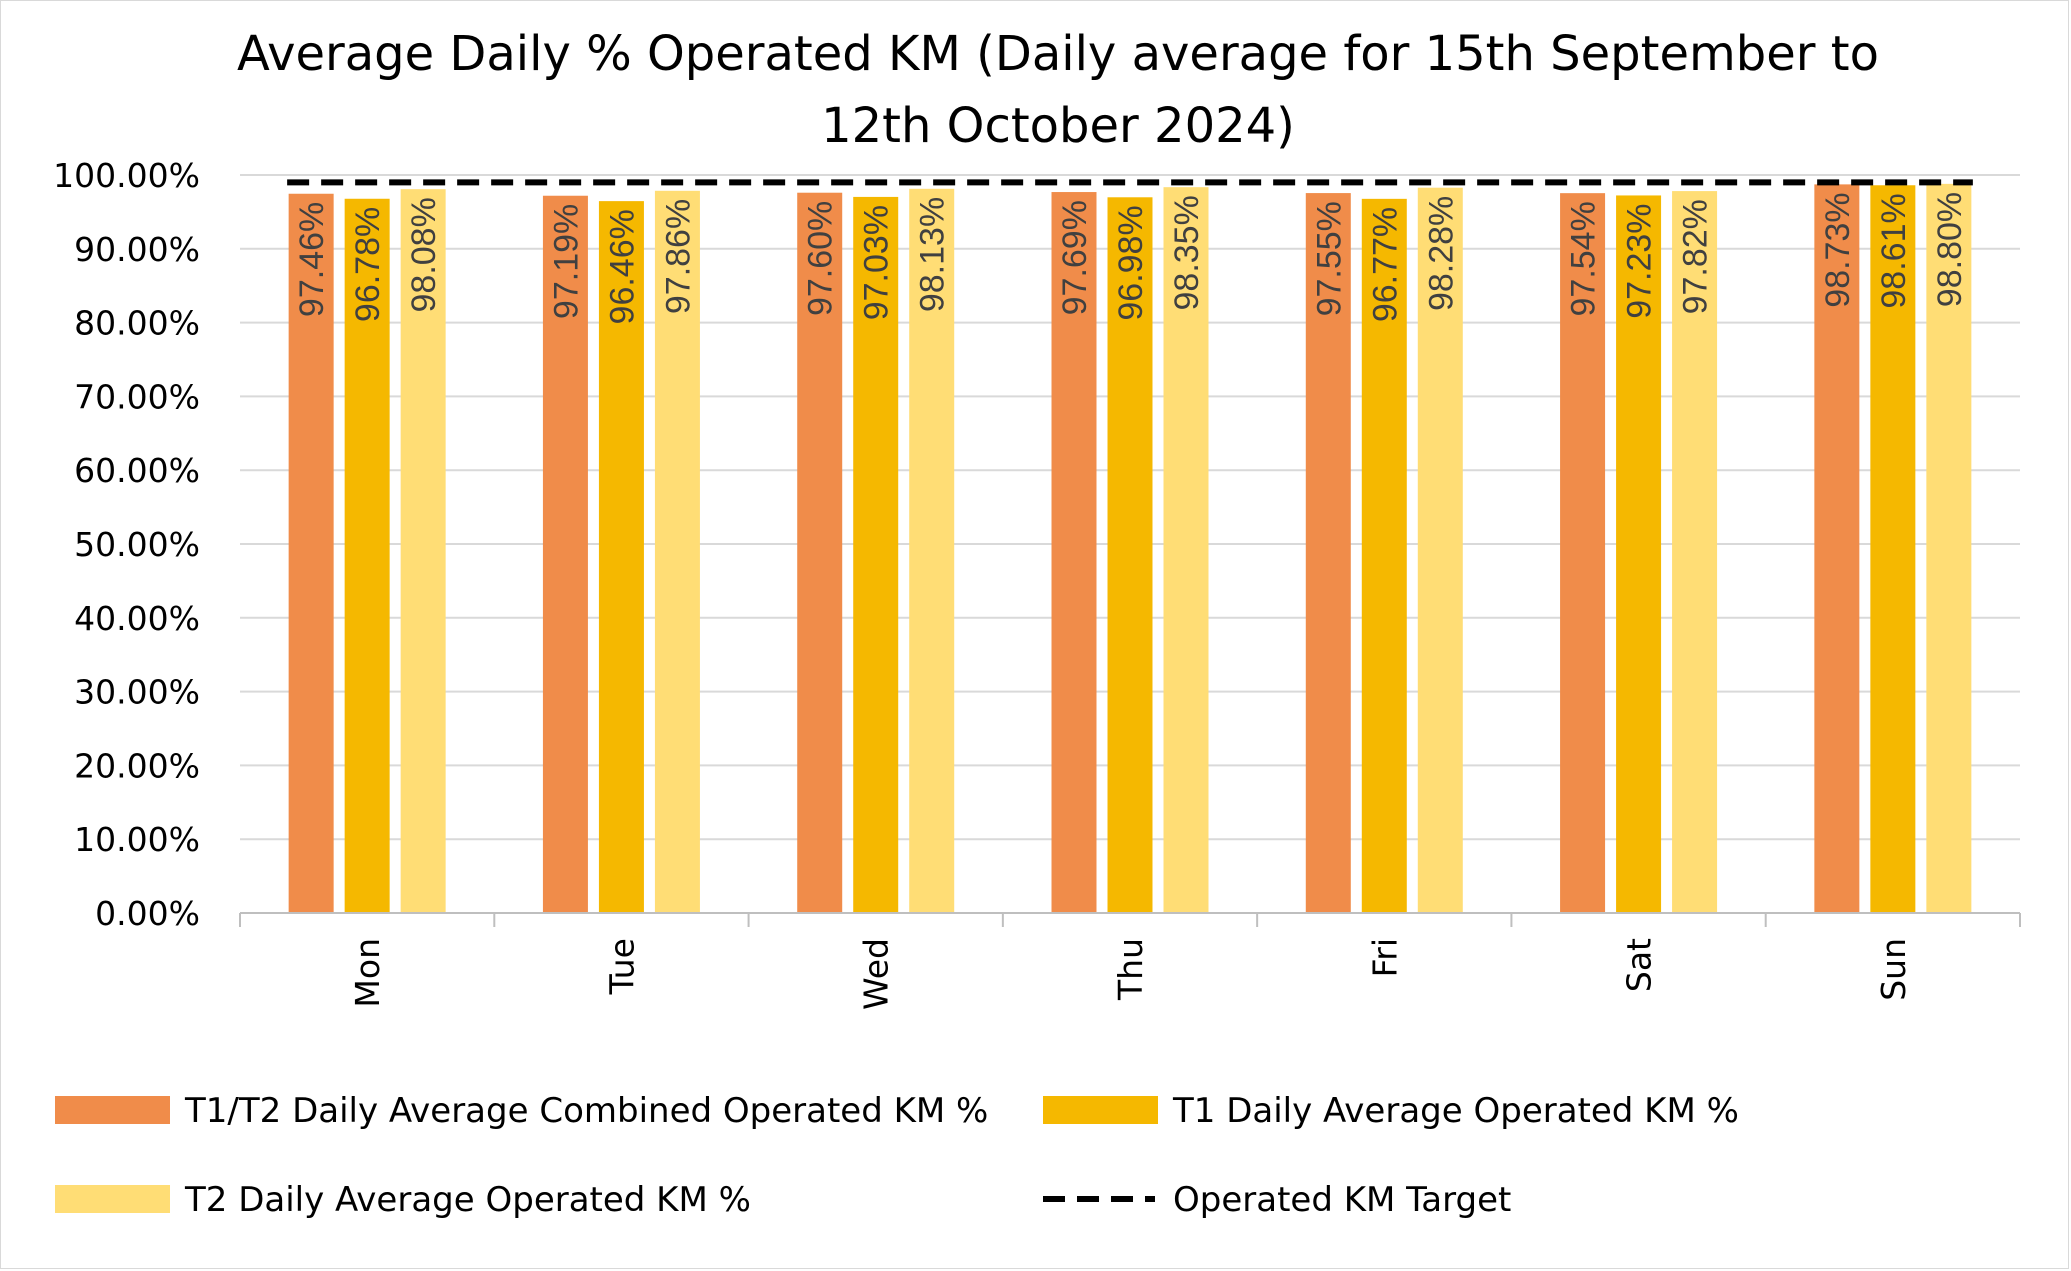  Describe the element at coordinates (1187, 252) in the screenshot. I see `data-label: 98.35%` at that location.